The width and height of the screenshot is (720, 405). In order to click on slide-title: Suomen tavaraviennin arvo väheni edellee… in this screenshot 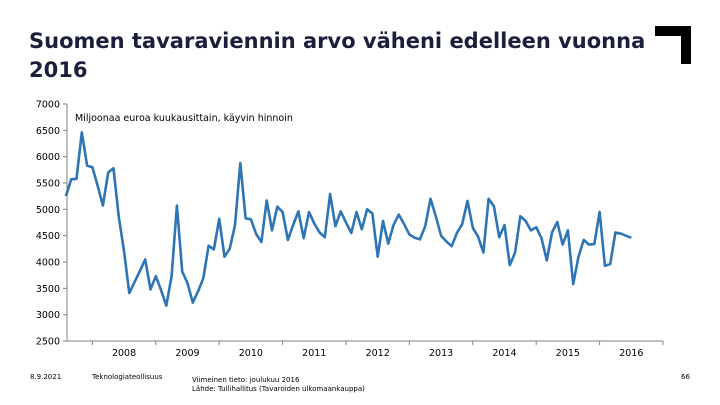, I will do `click(337, 55)`.